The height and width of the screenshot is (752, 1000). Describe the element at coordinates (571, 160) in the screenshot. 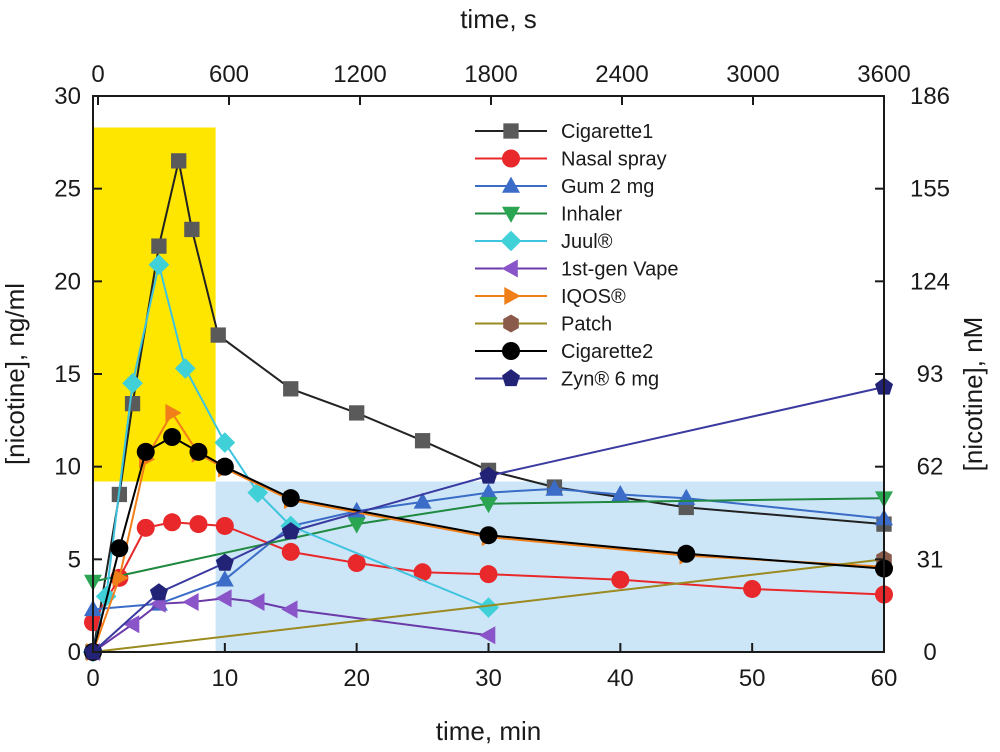

I see `legend-item: Nasal spray` at that location.